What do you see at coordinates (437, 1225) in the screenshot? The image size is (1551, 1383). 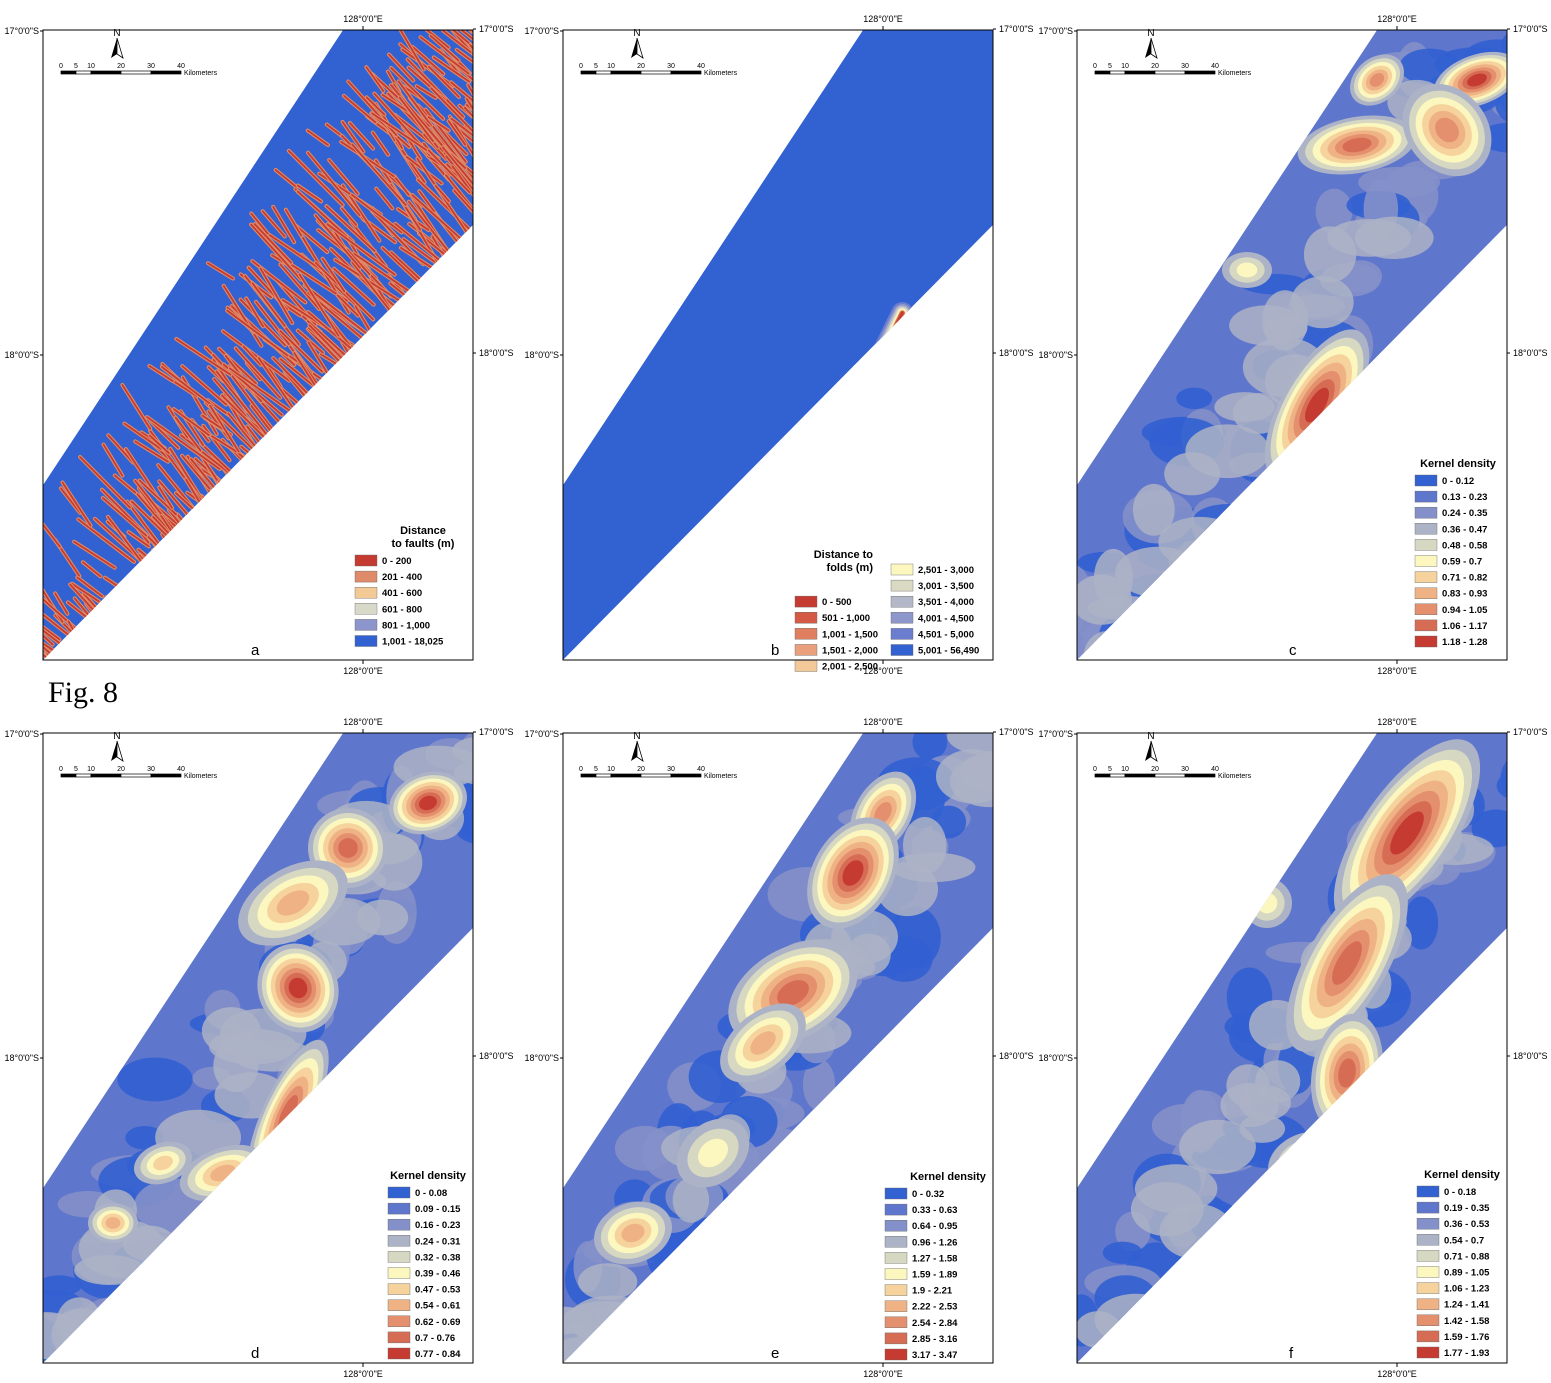 I see `legend-label: 0.16 - 0.23` at bounding box center [437, 1225].